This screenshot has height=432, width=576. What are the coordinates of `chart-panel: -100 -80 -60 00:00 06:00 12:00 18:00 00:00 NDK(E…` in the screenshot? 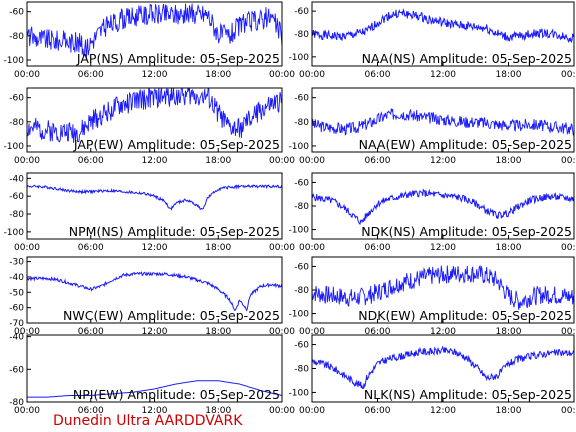 It's located at (432, 296).